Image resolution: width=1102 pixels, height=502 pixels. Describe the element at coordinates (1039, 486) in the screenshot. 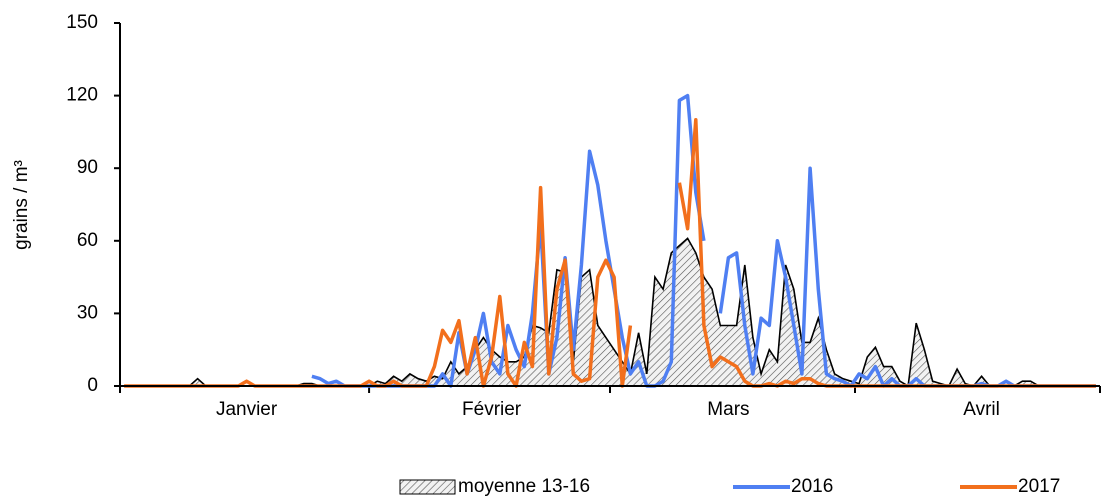

I see `legend-label: 2017` at that location.